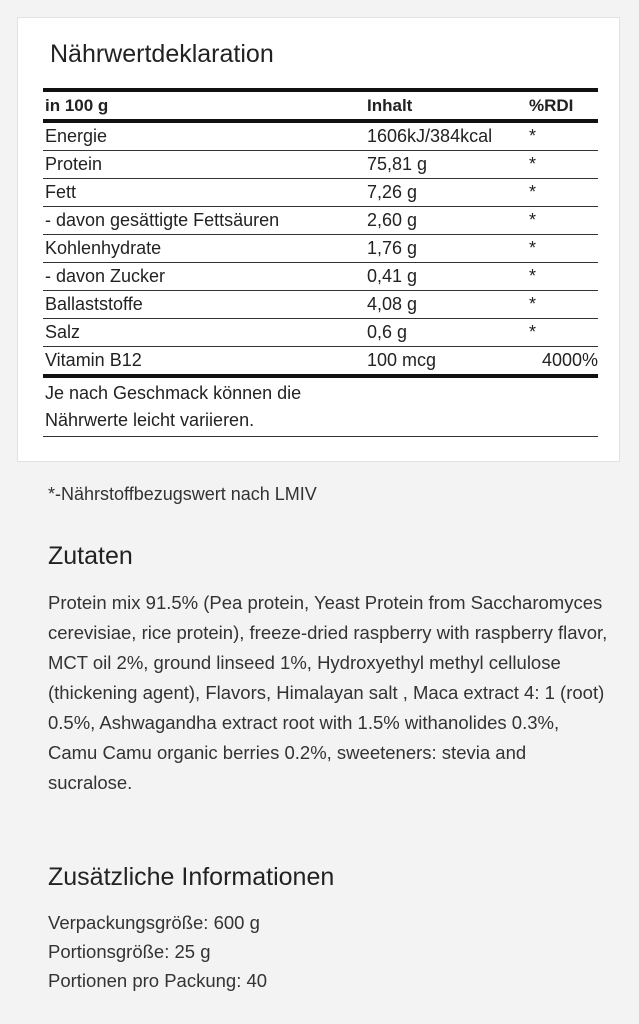  I want to click on nutrient-value: 7,26 g, so click(446, 192).